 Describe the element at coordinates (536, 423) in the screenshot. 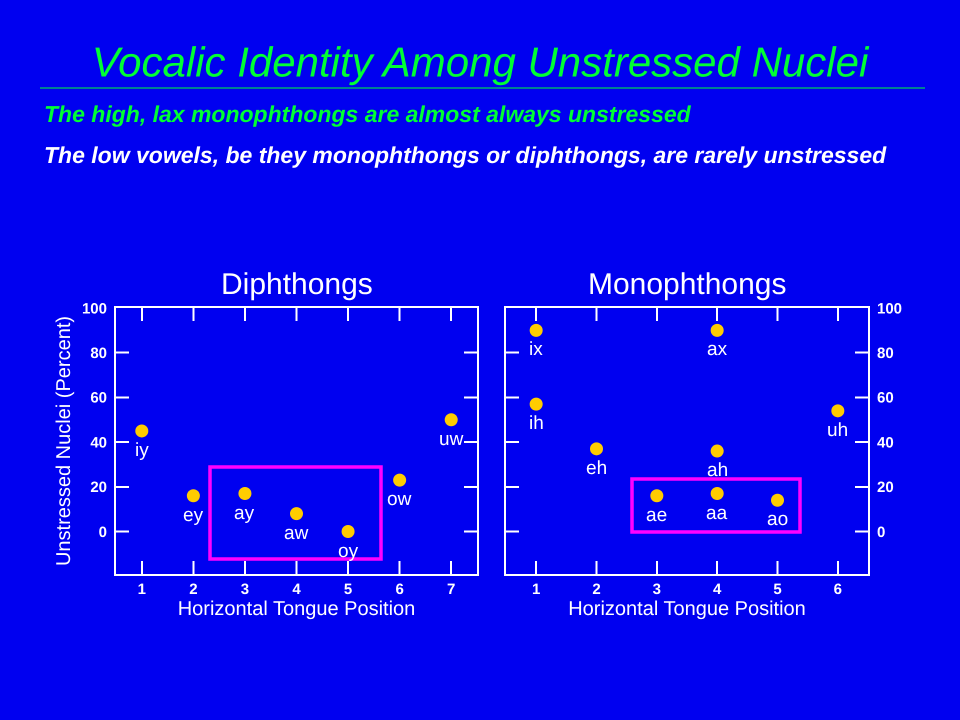

I see `annotation: ih` at that location.